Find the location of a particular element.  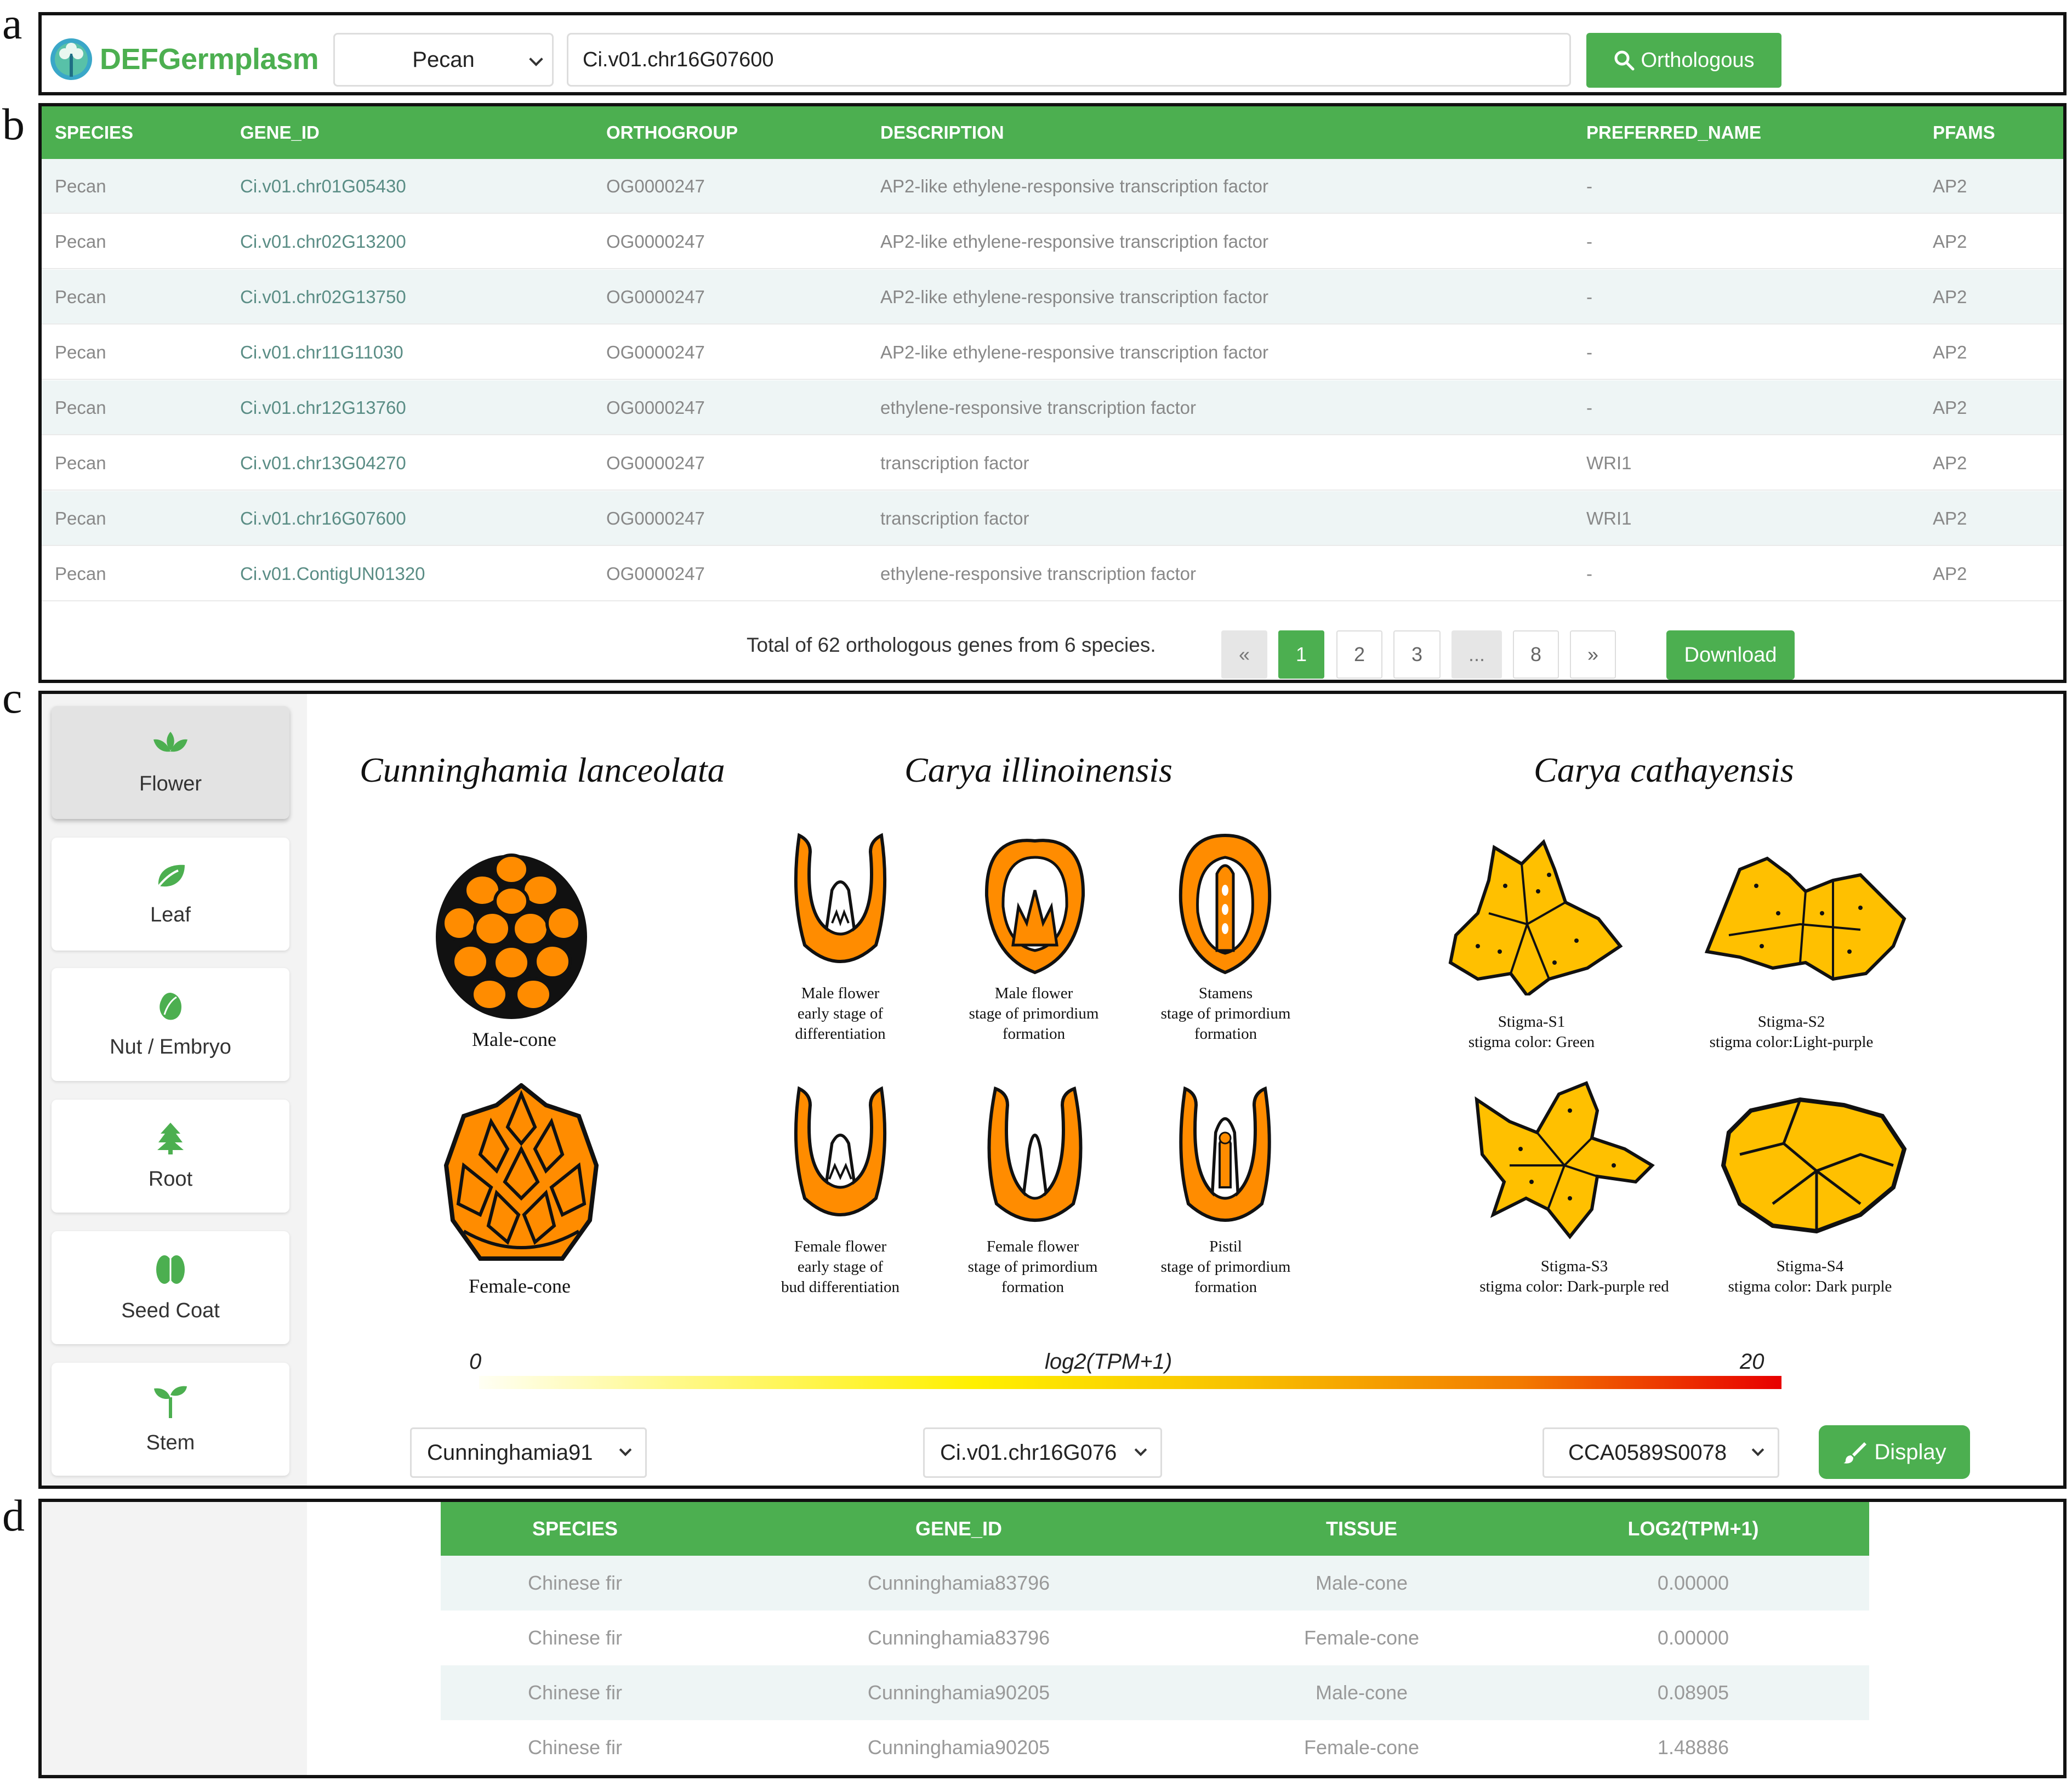

table-cell: ethylene-responsive transcription factor is located at coordinates (1038, 574).